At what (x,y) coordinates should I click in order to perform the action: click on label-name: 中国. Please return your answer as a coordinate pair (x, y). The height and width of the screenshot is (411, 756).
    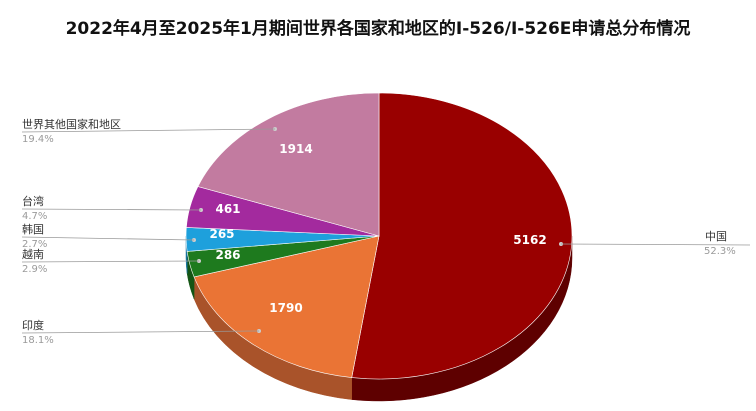
    Looking at the image, I should click on (716, 236).